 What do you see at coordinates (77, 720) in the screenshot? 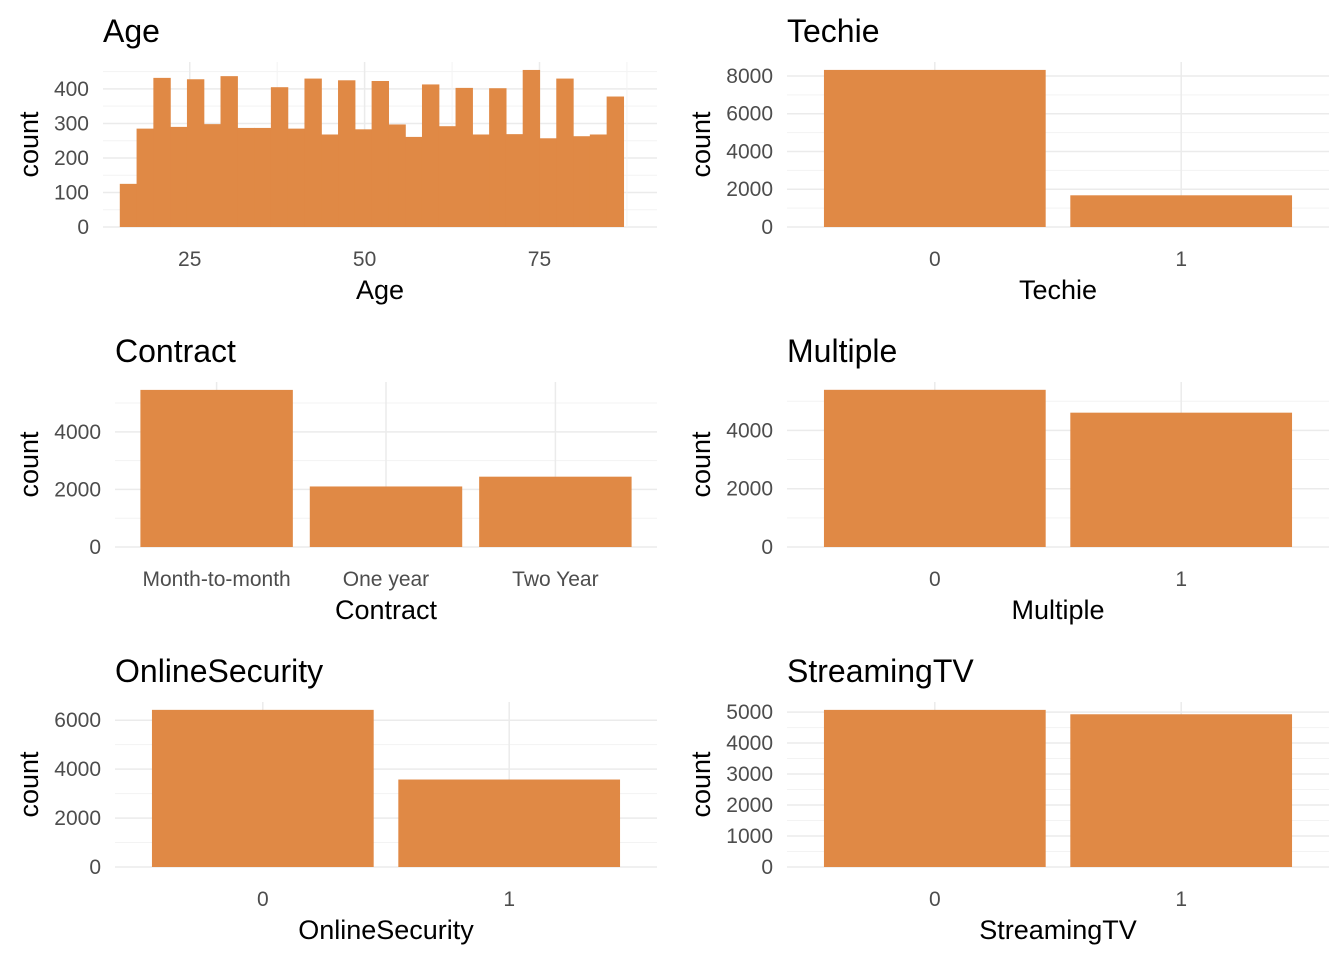
I see `y-tick-label: 6000` at bounding box center [77, 720].